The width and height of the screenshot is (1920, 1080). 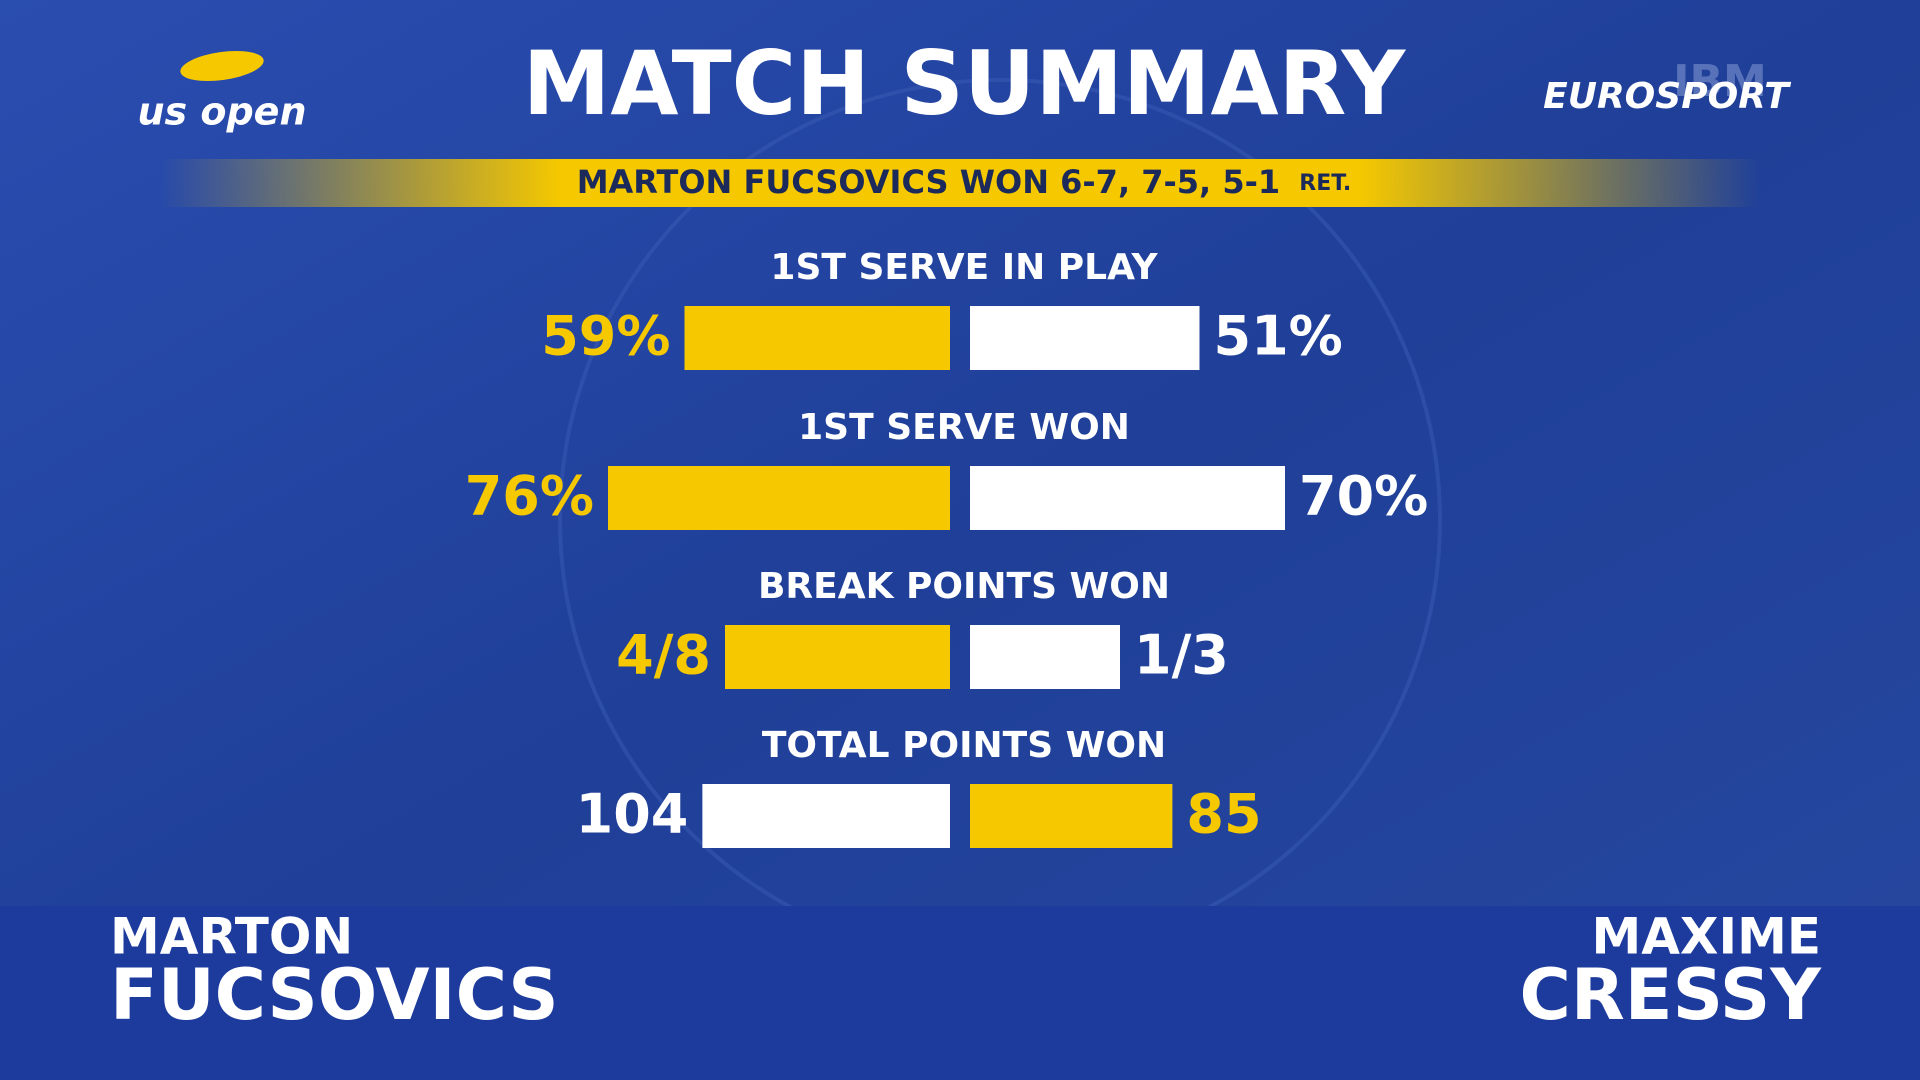 I want to click on result-suffix: RET., so click(x=1325, y=183).